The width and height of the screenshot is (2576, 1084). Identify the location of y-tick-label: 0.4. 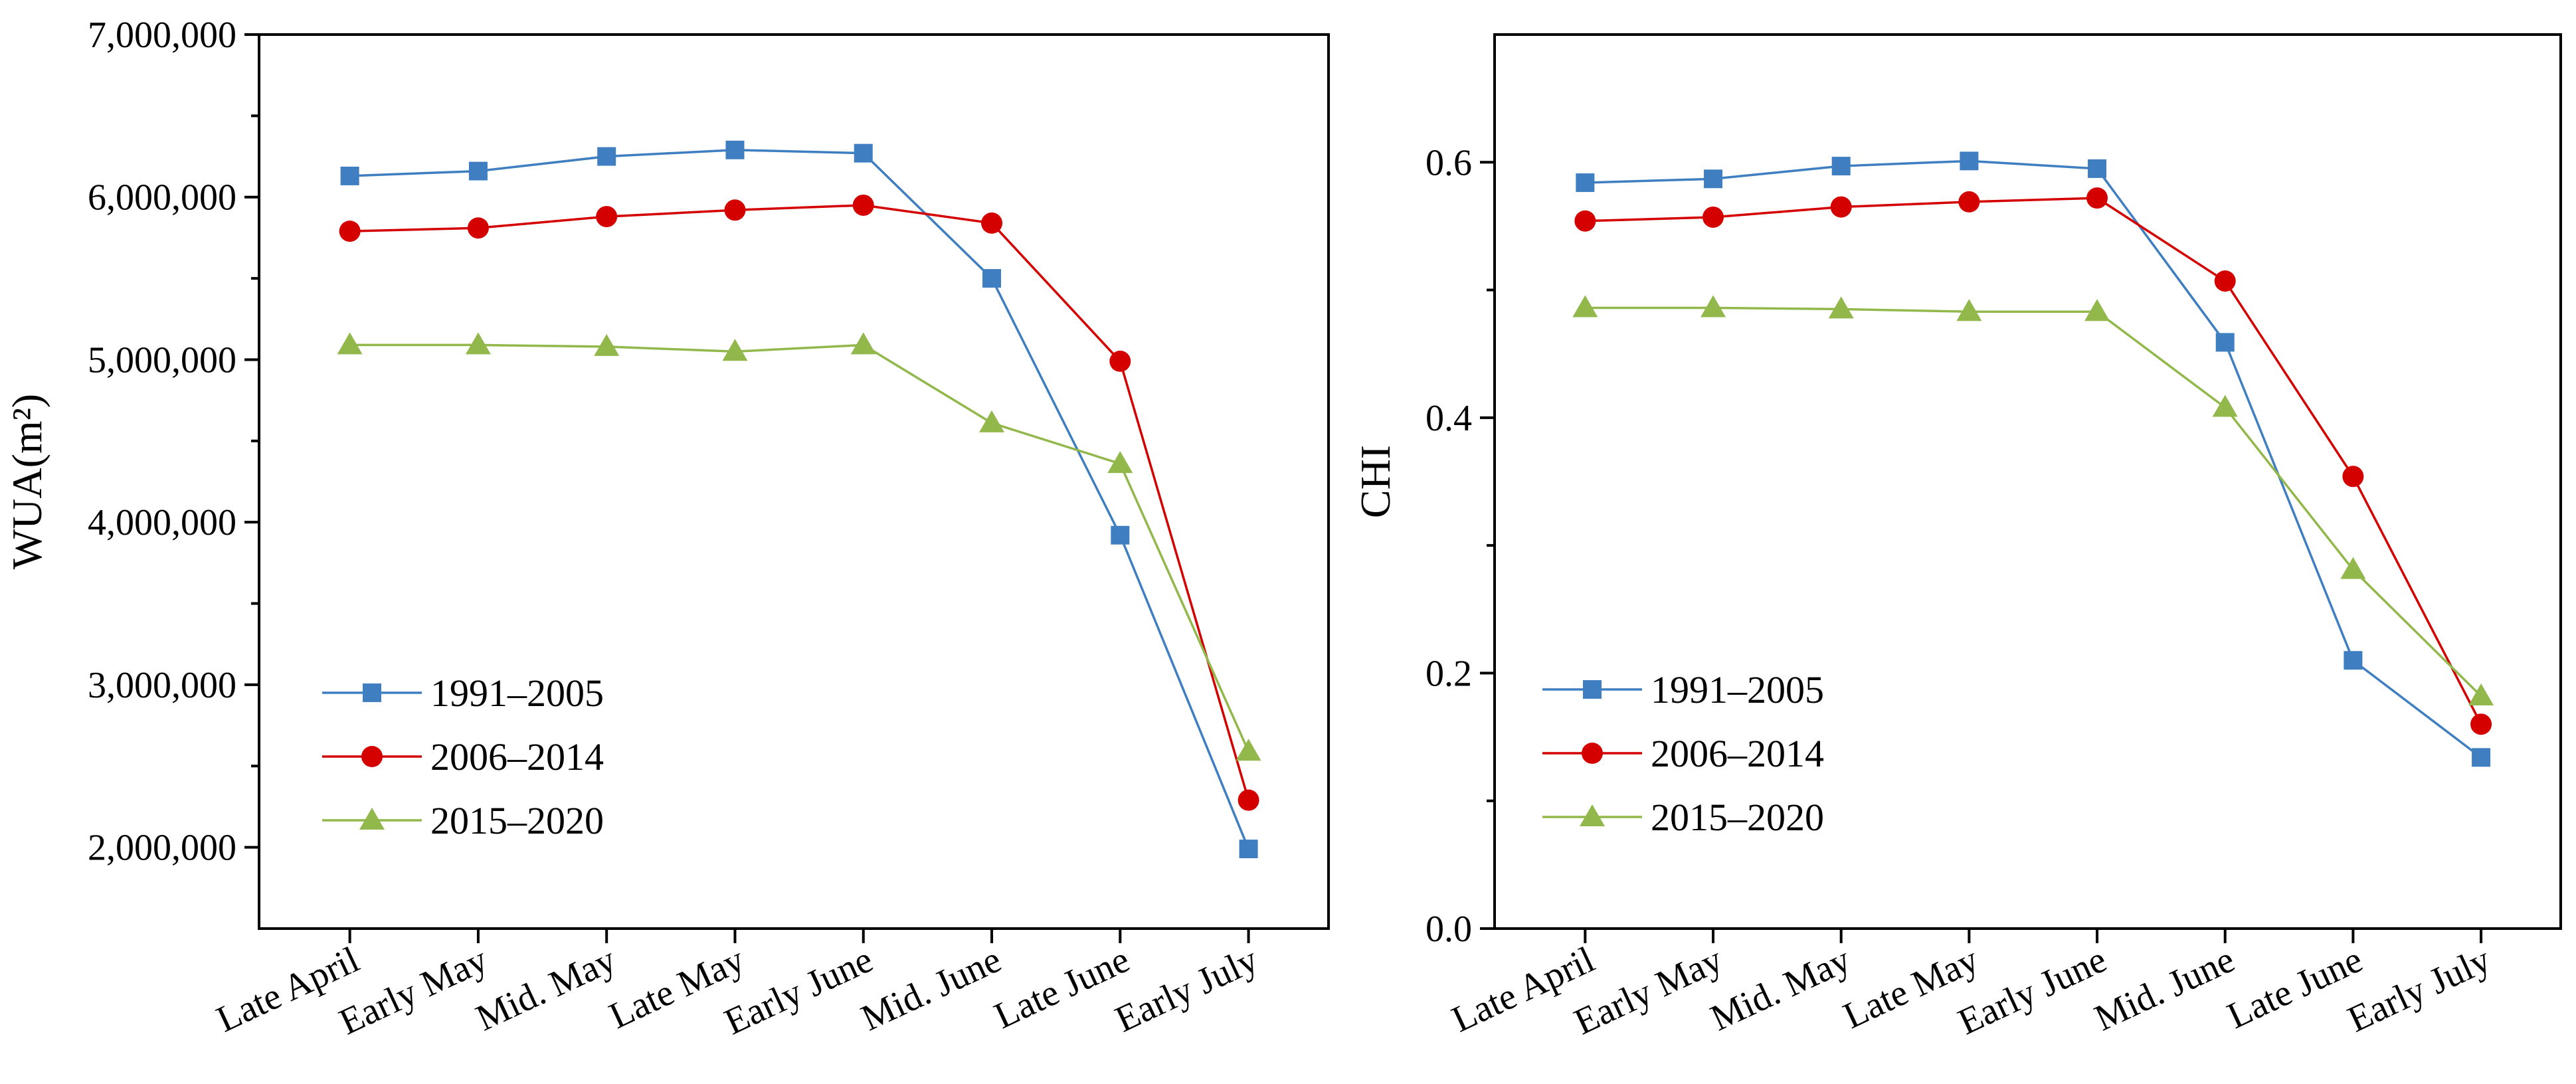
(1449, 418).